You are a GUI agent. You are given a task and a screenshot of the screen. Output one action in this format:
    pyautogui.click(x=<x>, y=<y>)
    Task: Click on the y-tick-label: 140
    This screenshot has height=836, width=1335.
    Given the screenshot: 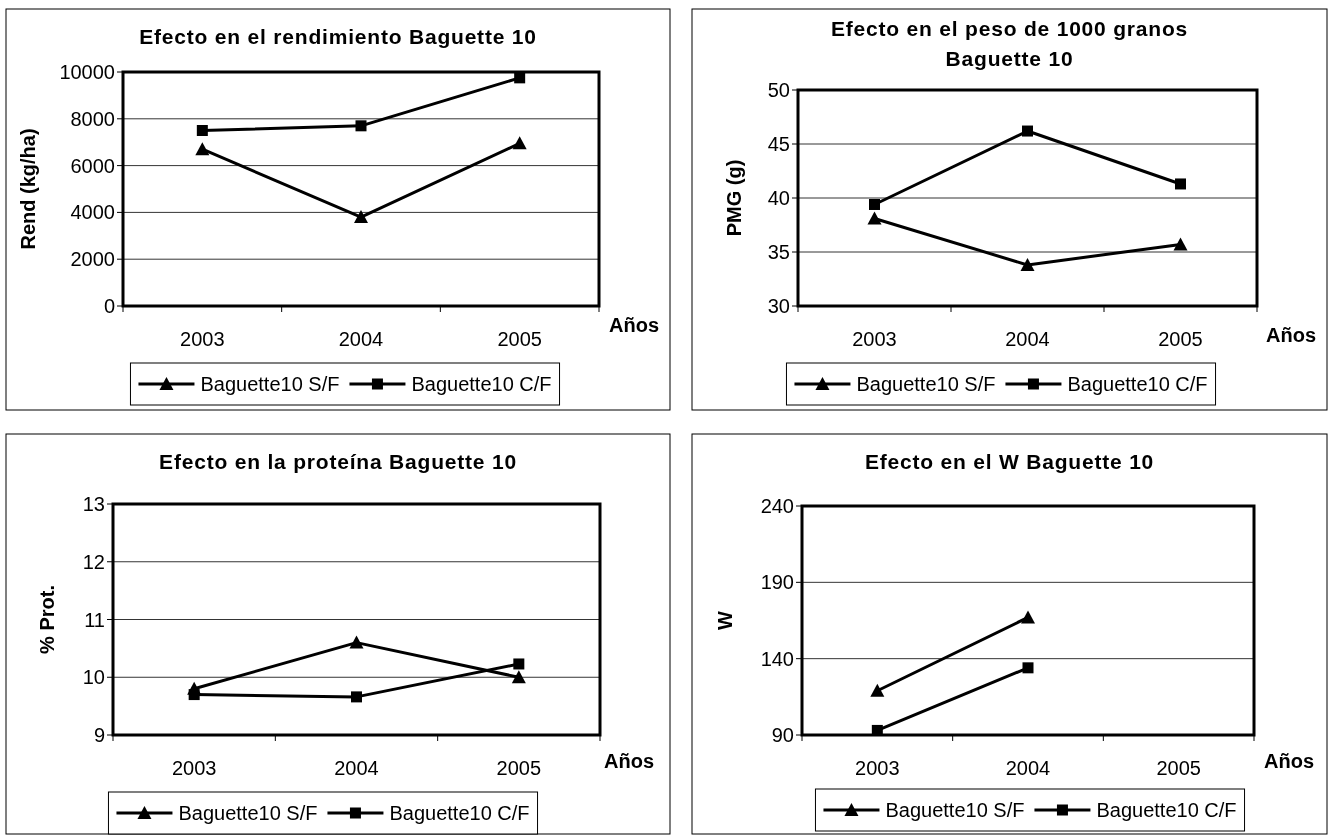 What is the action you would take?
    pyautogui.click(x=777, y=658)
    